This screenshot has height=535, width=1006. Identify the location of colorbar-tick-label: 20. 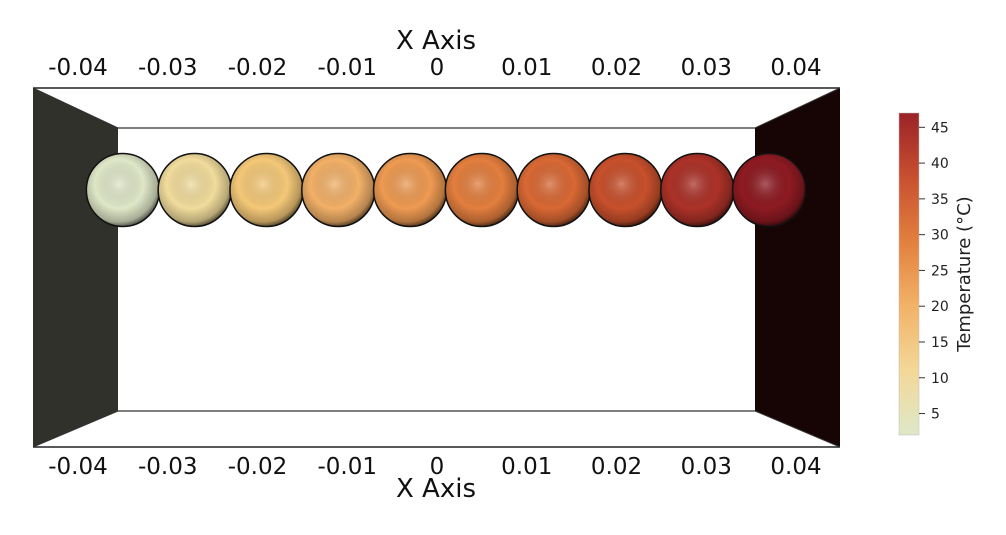
(940, 307).